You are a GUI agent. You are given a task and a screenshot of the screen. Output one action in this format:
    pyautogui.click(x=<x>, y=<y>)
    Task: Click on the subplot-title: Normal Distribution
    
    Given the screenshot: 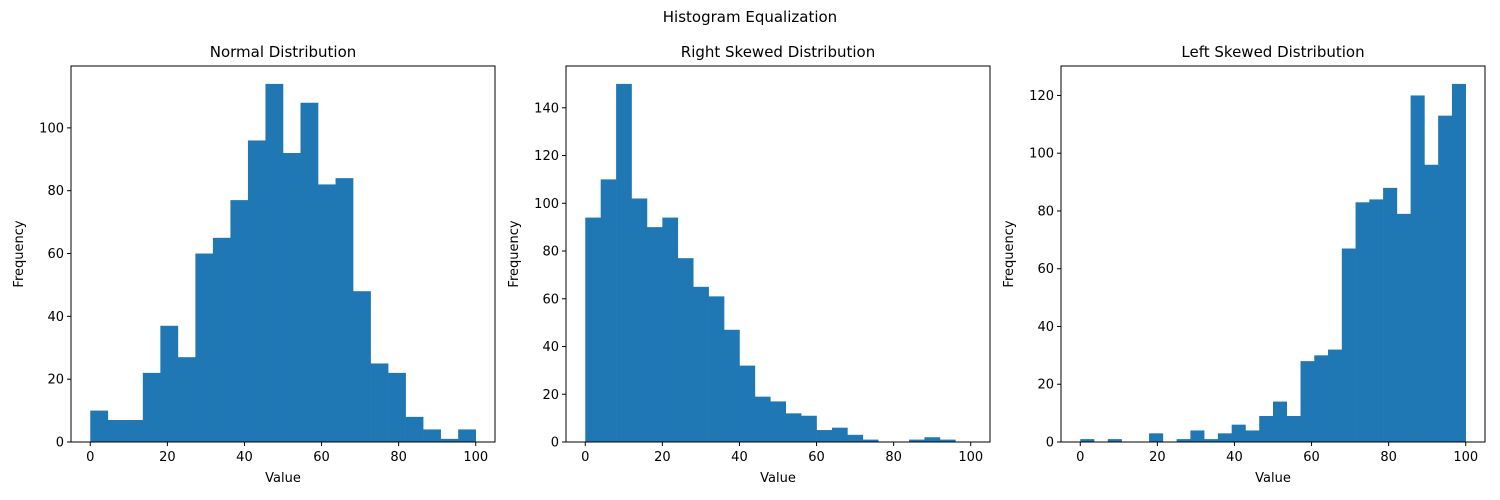 What is the action you would take?
    pyautogui.click(x=283, y=52)
    